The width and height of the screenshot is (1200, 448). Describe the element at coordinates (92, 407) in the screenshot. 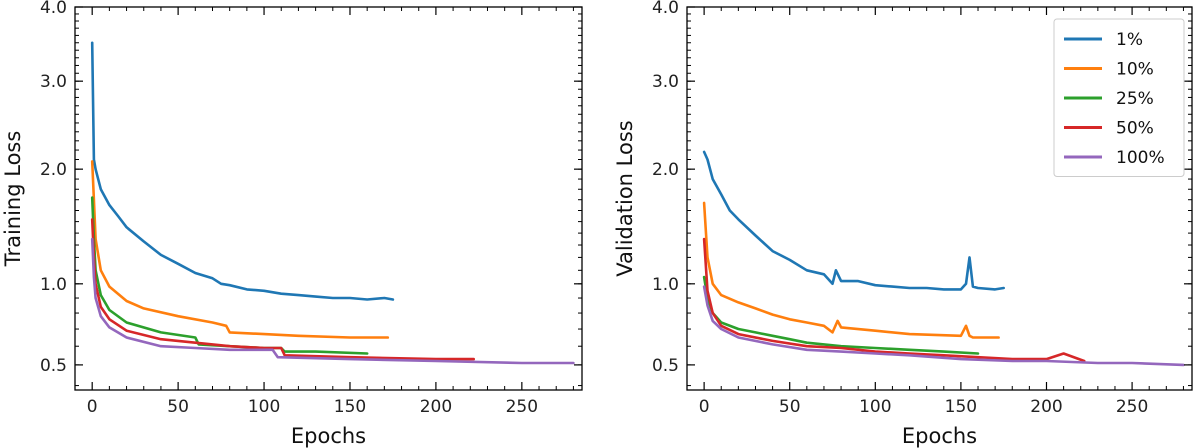

I see `train-x-tick-label: 0` at that location.